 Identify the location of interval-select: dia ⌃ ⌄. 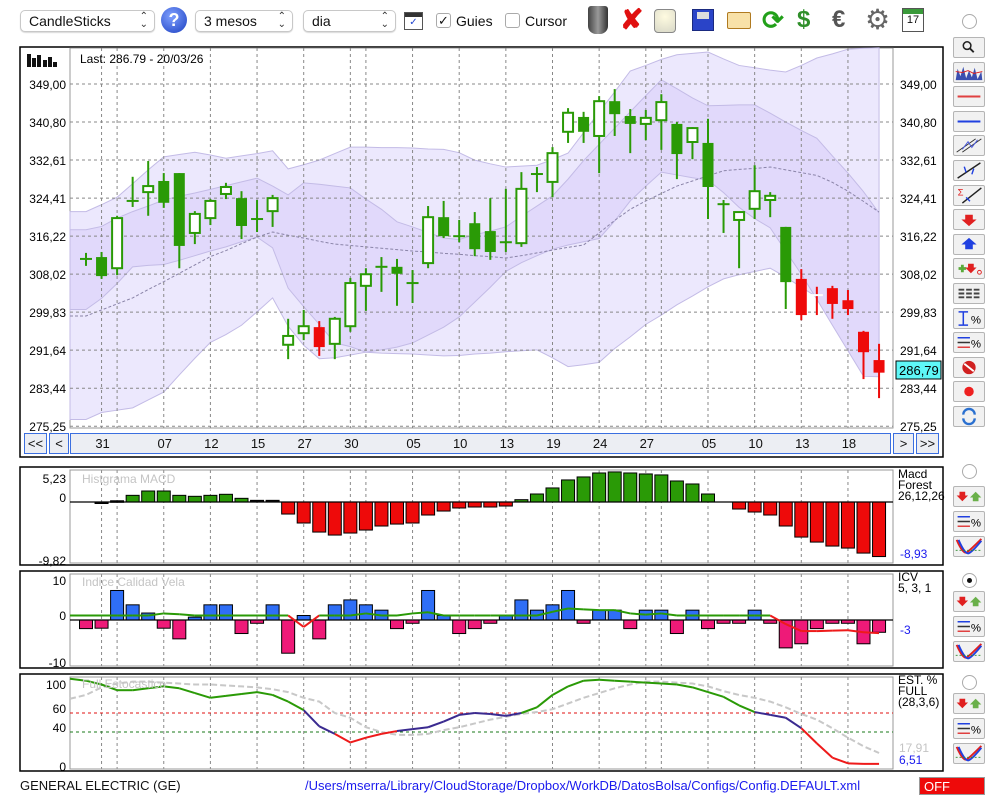
(349, 21).